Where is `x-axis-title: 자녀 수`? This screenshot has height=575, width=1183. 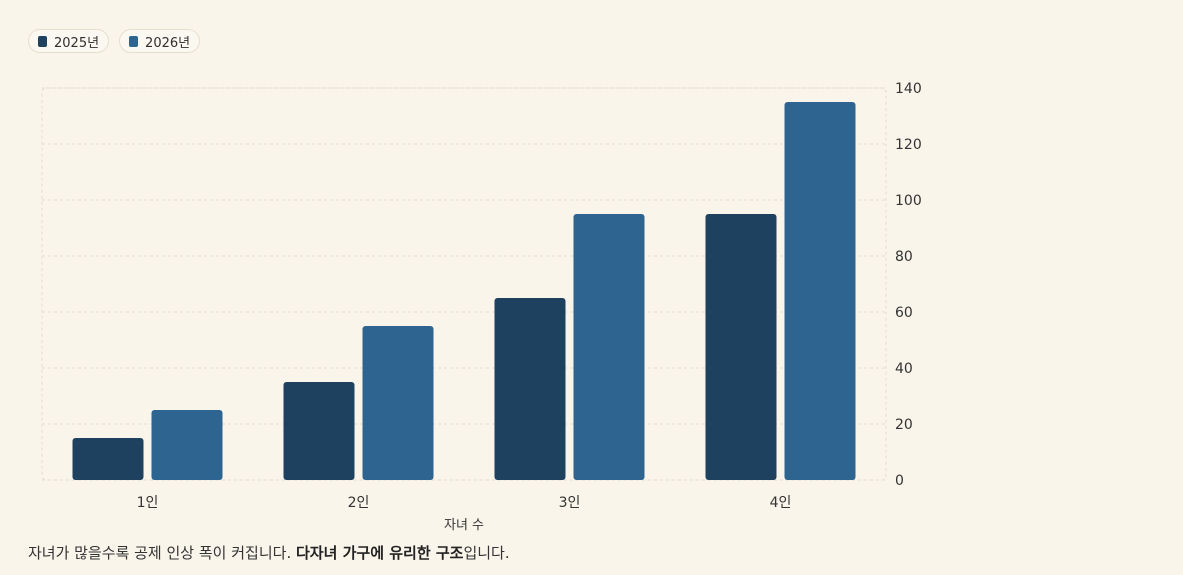
x-axis-title: 자녀 수 is located at coordinates (464, 525).